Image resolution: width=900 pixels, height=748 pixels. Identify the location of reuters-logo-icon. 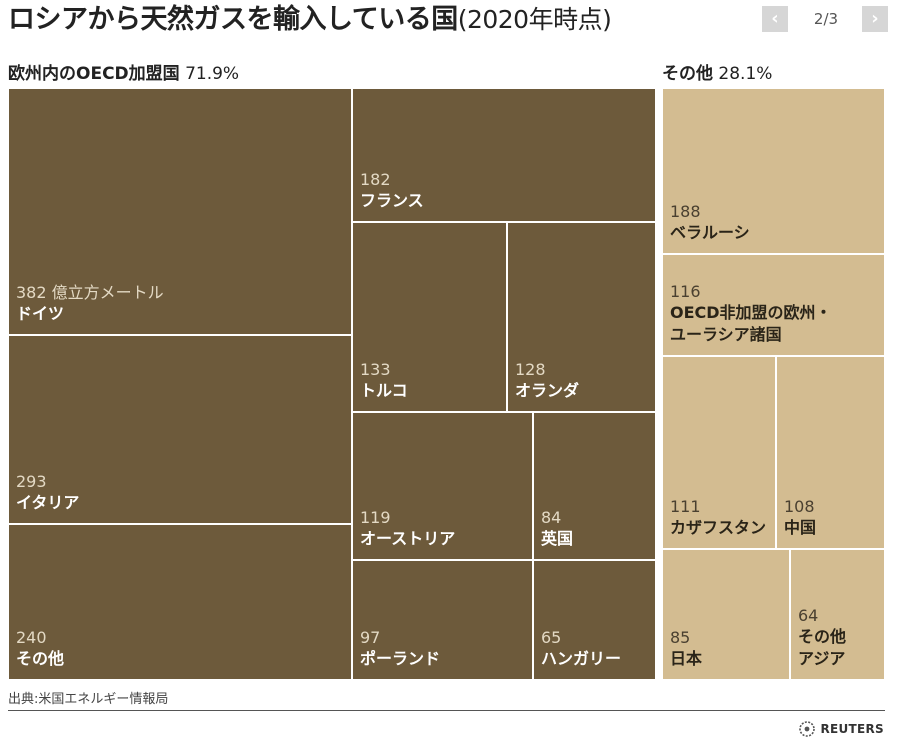
(807, 729).